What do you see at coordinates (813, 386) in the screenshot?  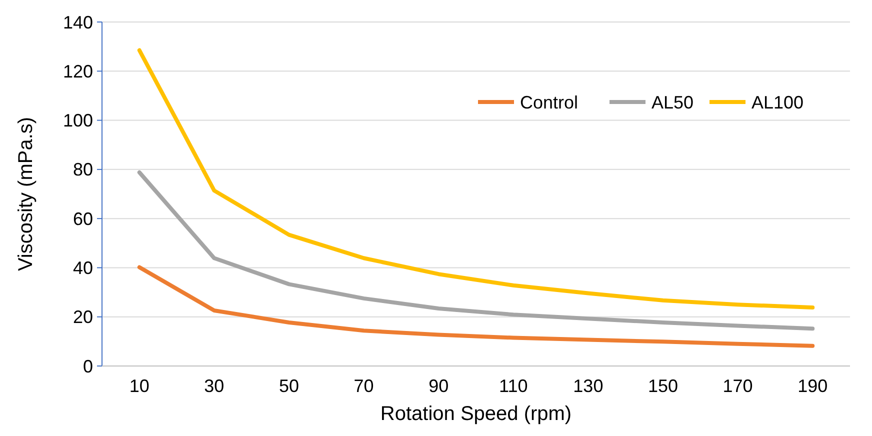 I see `x-tick-label: 190` at bounding box center [813, 386].